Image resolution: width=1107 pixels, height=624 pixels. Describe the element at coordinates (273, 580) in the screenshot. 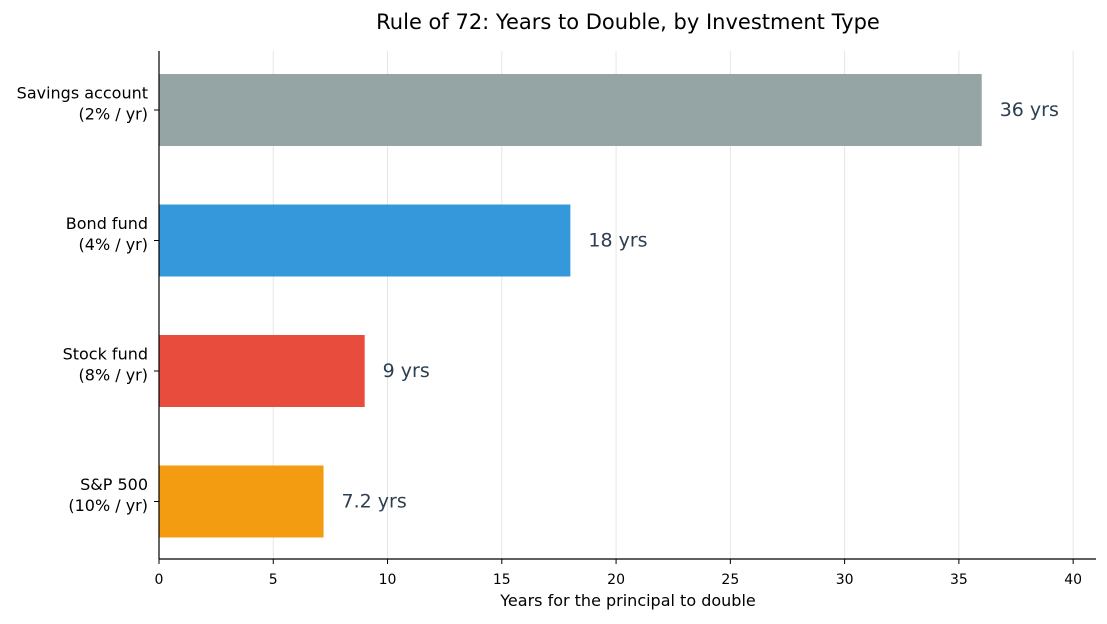

I see `x-tick-label: 5` at that location.